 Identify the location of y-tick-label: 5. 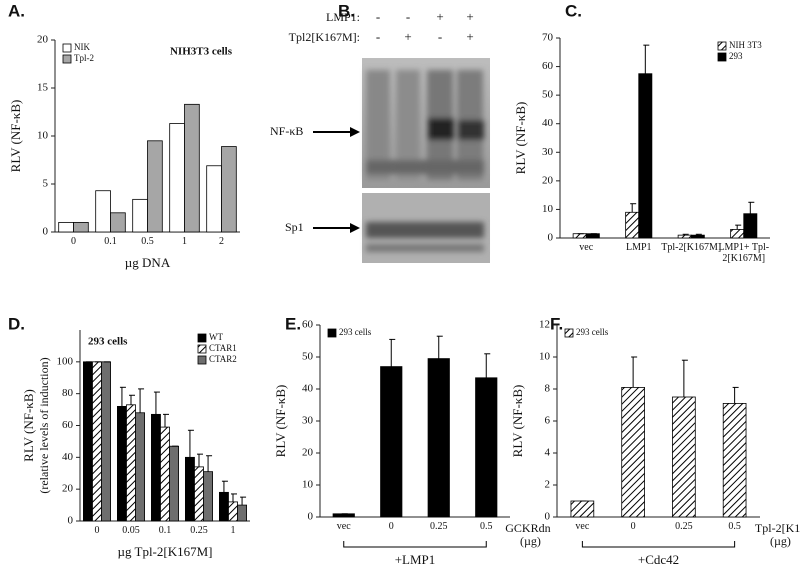
(46, 184).